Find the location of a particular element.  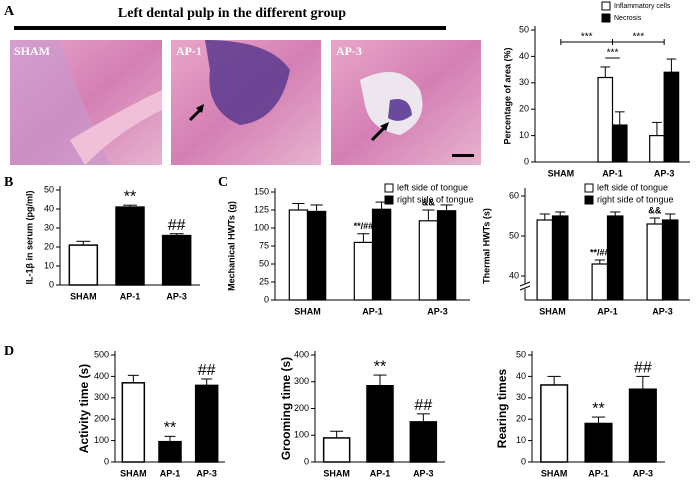

axis-break is located at coordinates (525, 284).